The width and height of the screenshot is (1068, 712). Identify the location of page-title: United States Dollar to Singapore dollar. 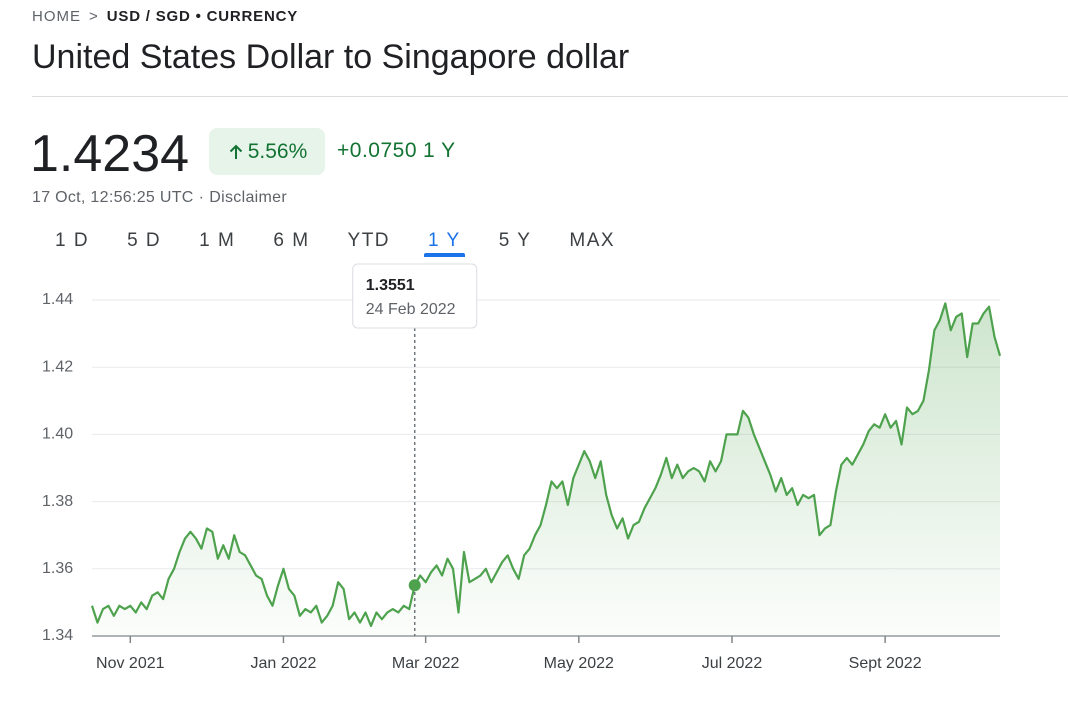
(331, 57).